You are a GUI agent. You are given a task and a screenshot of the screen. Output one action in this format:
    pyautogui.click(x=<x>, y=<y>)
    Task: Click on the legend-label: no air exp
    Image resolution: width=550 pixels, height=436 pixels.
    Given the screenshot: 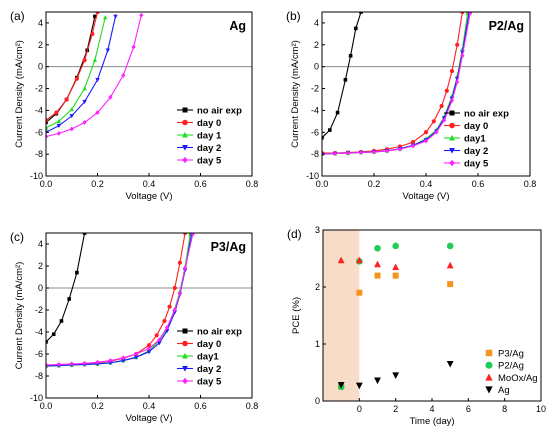 What is the action you would take?
    pyautogui.click(x=219, y=332)
    